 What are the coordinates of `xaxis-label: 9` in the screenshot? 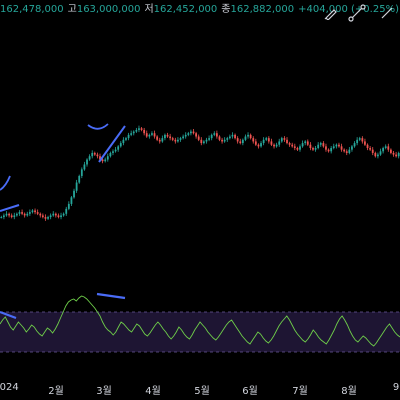 It's located at (396, 387).